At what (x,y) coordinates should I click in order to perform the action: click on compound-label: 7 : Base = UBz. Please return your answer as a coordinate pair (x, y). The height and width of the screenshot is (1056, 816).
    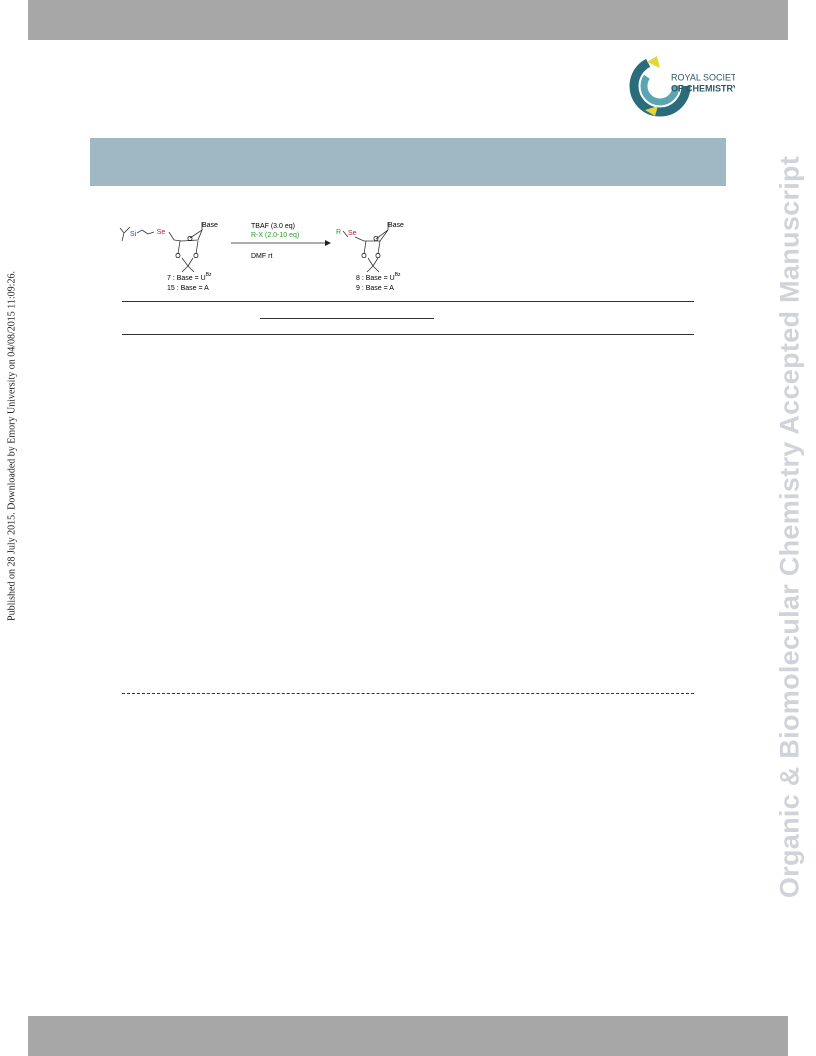
    Looking at the image, I should click on (189, 277).